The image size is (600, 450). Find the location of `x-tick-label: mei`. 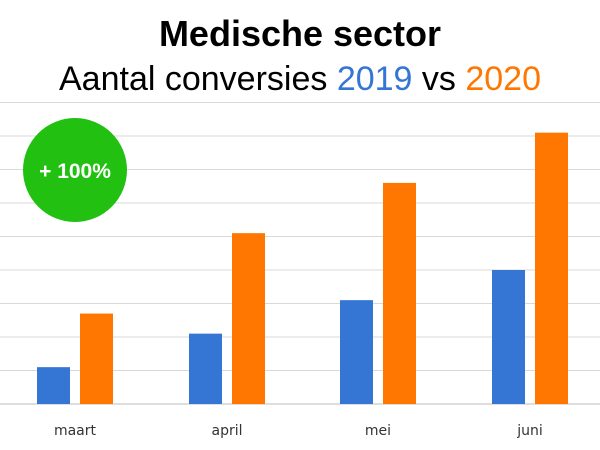

x-tick-label: mei is located at coordinates (378, 431).